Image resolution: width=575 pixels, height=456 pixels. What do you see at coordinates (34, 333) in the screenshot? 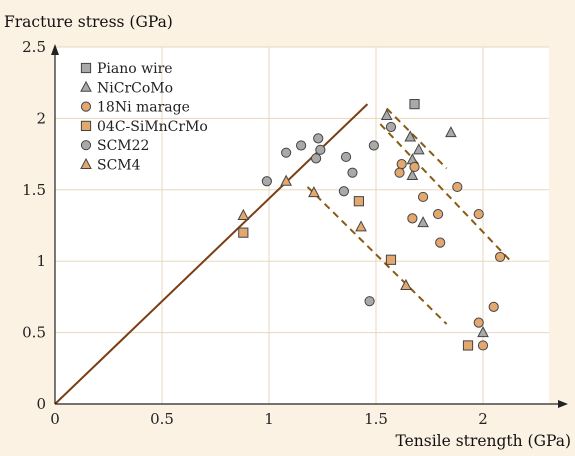
I see `y-tick-label: 0.5` at bounding box center [34, 333].